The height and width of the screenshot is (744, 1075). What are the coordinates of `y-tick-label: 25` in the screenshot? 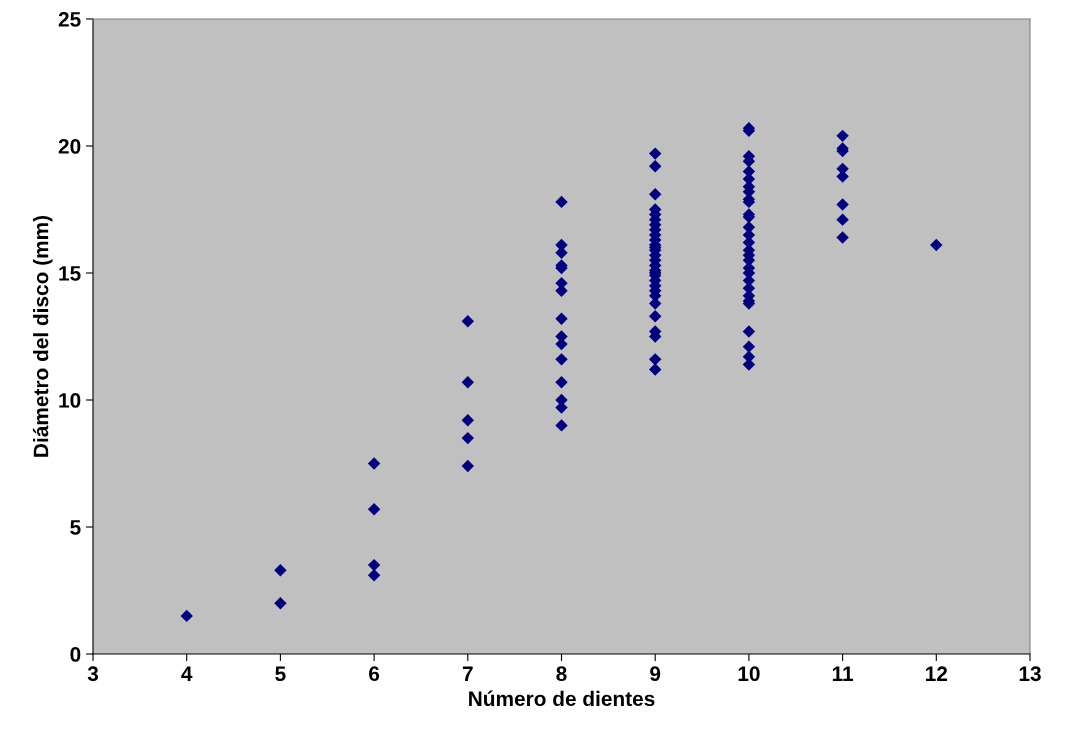 It's located at (69, 19).